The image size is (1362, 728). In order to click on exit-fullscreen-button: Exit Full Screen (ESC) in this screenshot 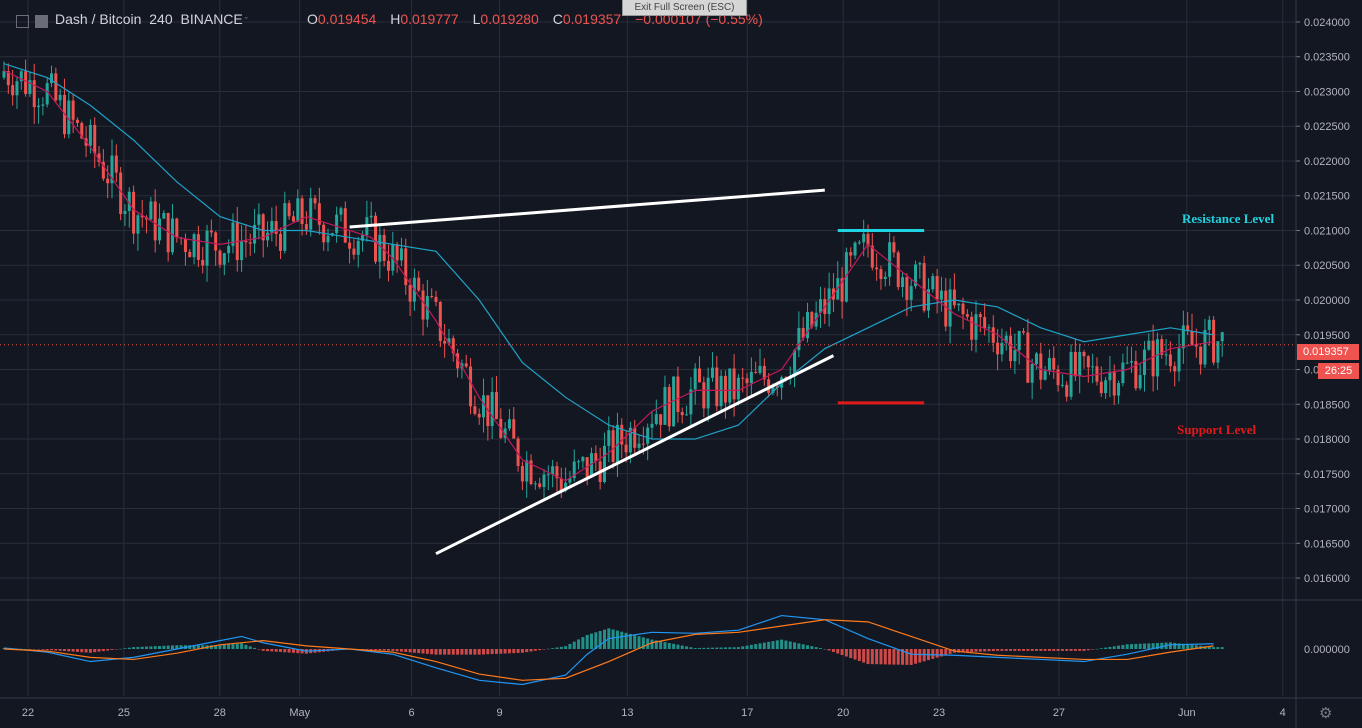, I will do `click(684, 8)`.